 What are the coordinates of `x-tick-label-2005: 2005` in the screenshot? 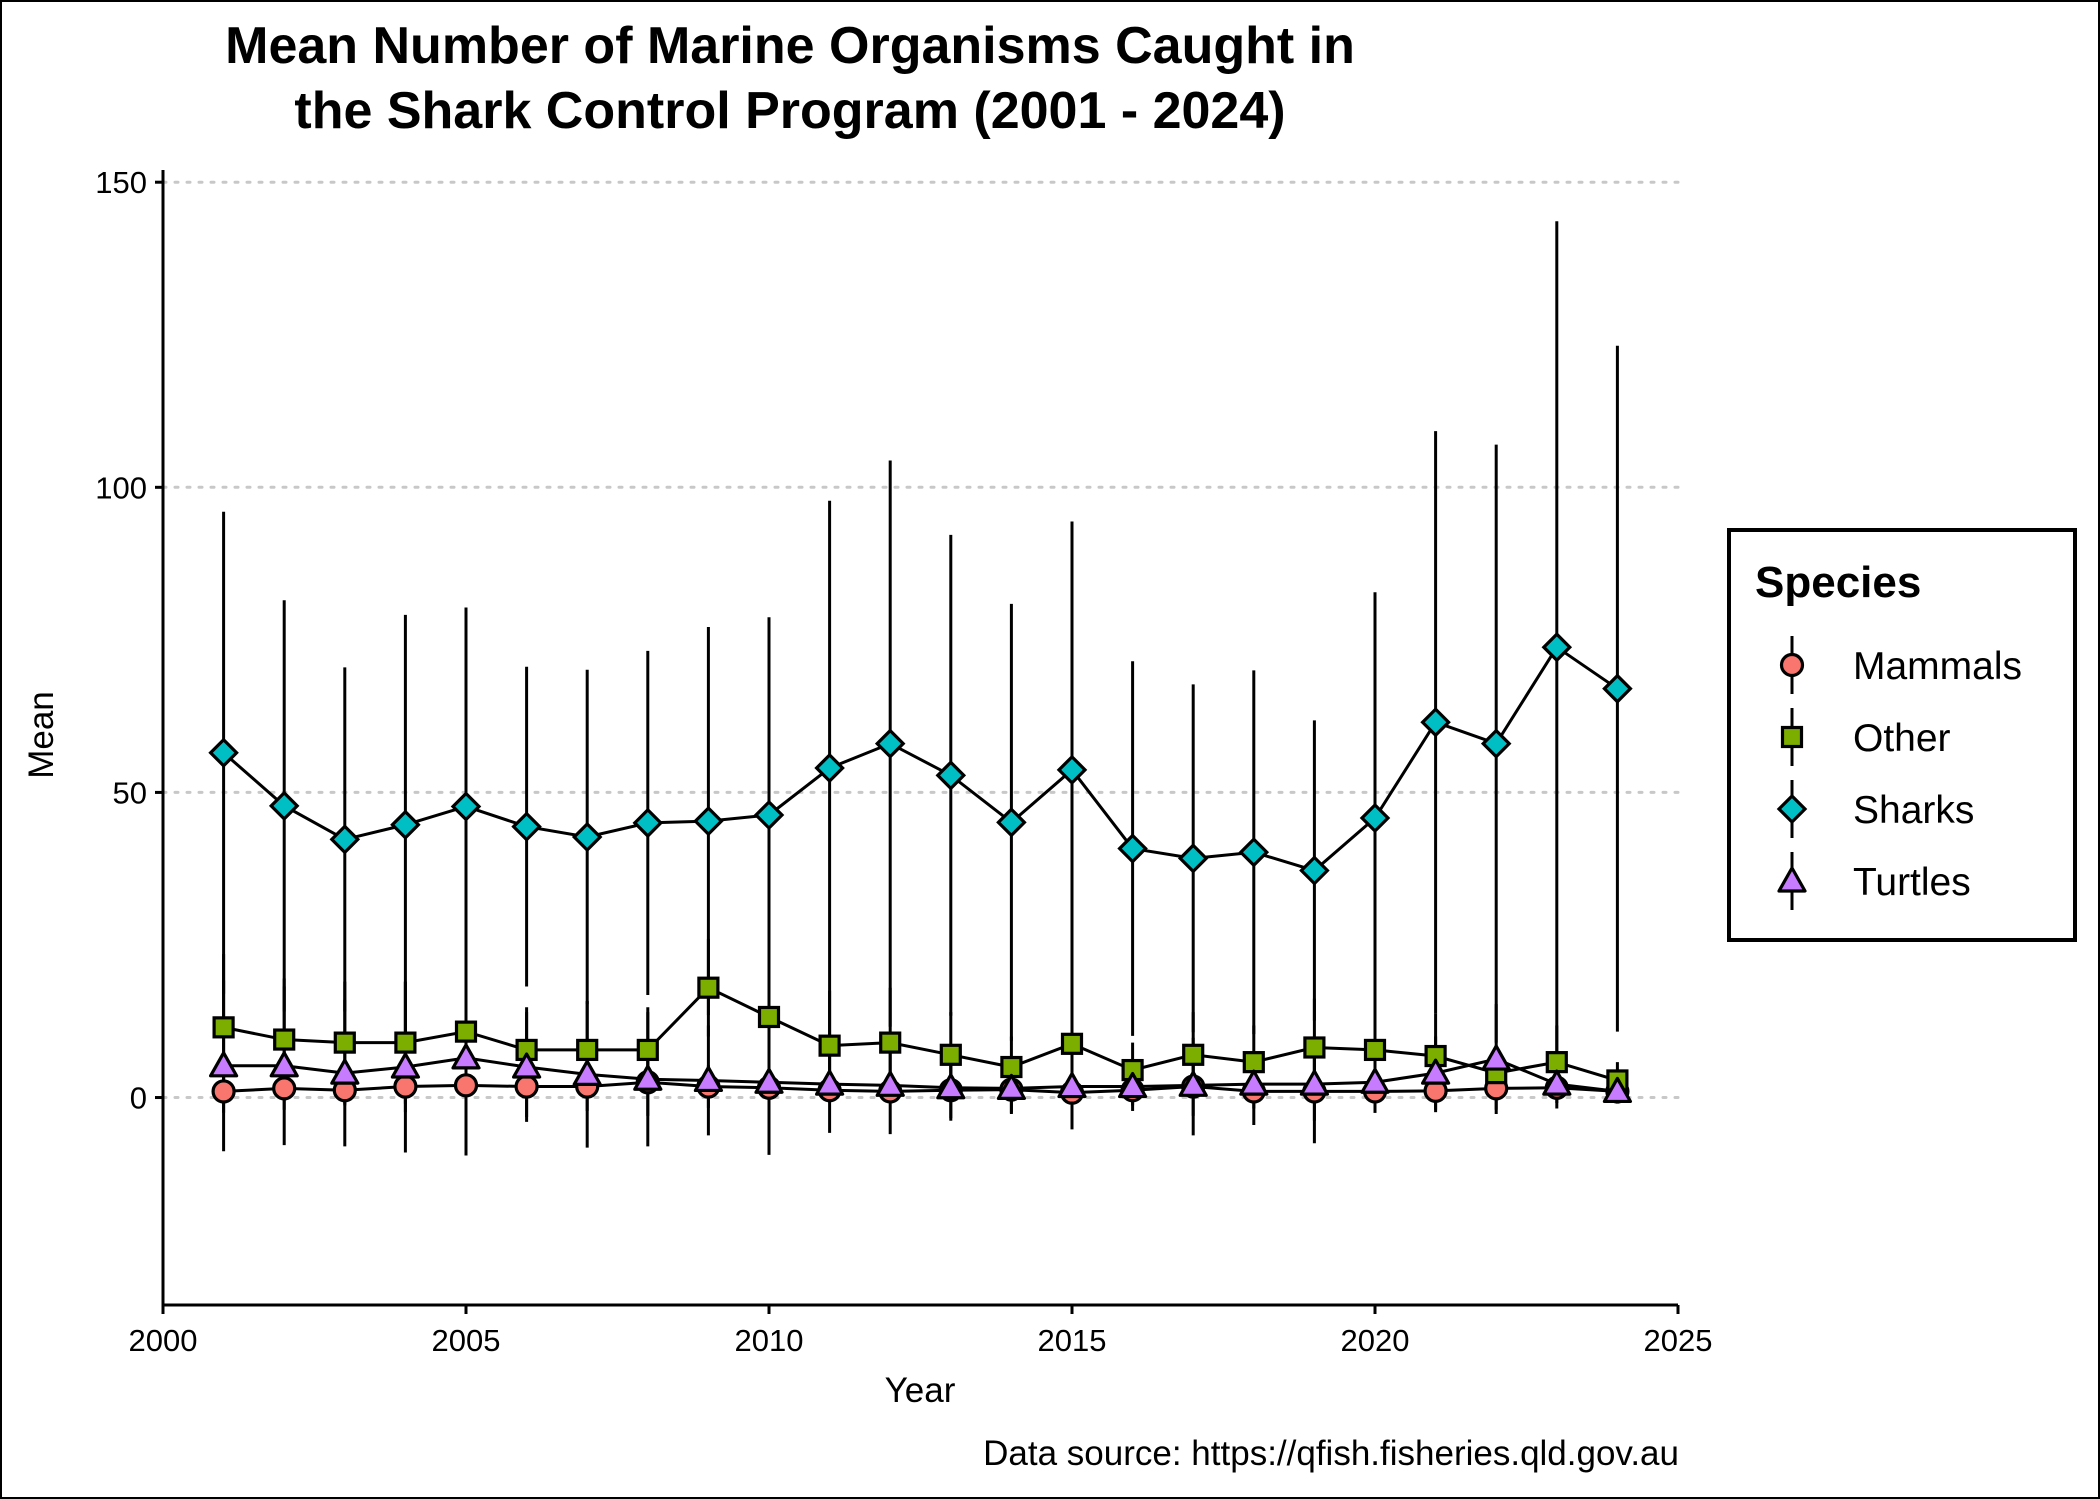 It's located at (466, 1340).